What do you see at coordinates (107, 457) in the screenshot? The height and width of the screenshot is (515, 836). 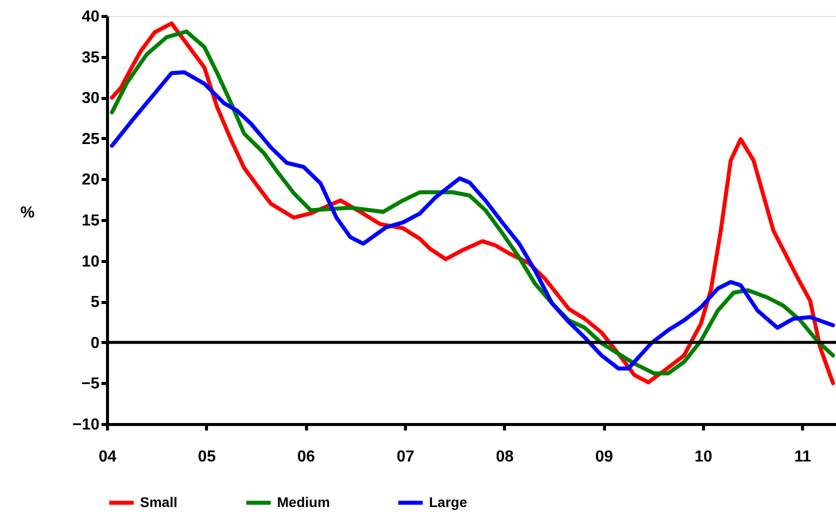 I see `x-tick-label: 04` at bounding box center [107, 457].